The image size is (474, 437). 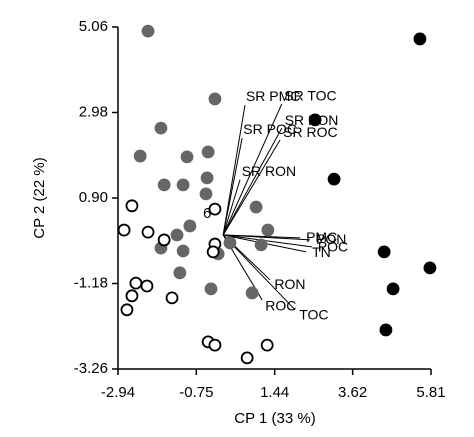 What do you see at coordinates (270, 129) in the screenshot?
I see `loading-label: SR POC` at bounding box center [270, 129].